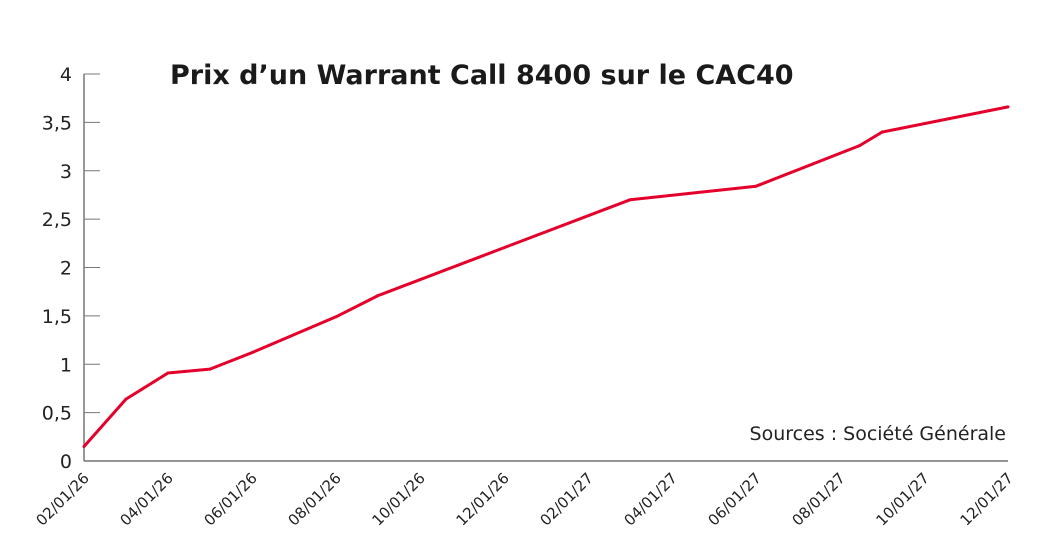  What do you see at coordinates (66, 269) in the screenshot?
I see `y-tick-label: 2` at bounding box center [66, 269].